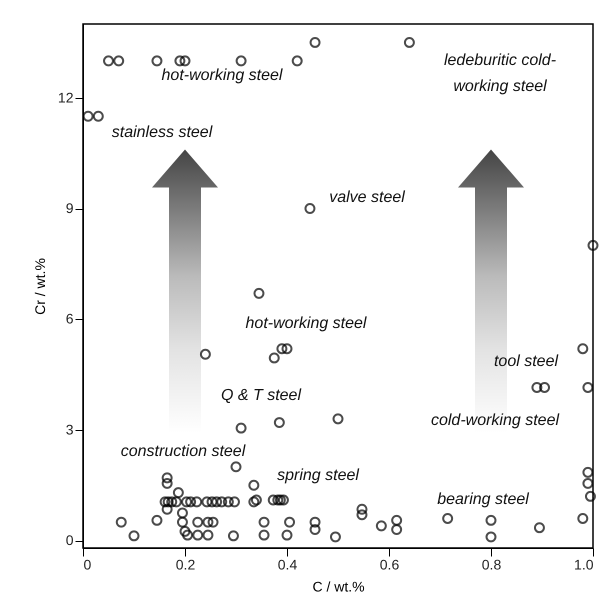 Image resolution: width=608 pixels, height=609 pixels. I want to click on y-axis-title: Cr / wt.%, so click(40, 286).